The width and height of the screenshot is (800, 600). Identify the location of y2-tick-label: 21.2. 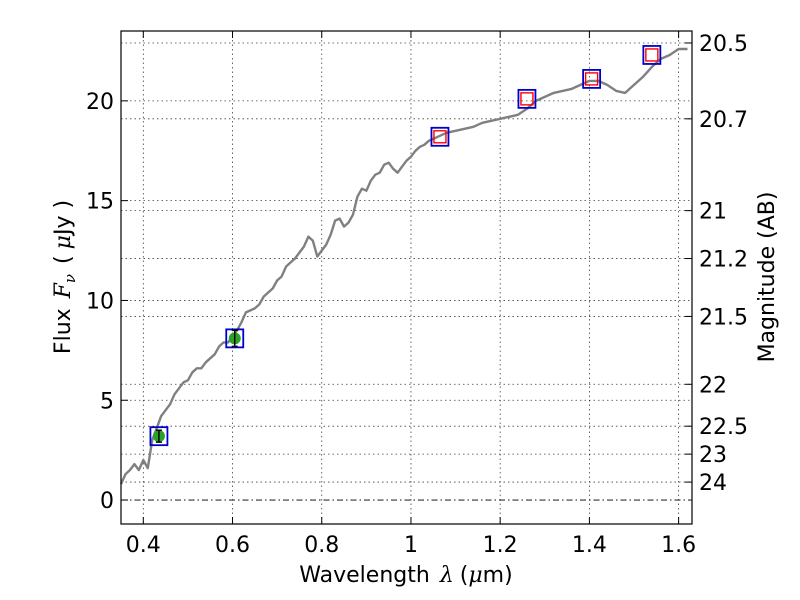
(723, 260).